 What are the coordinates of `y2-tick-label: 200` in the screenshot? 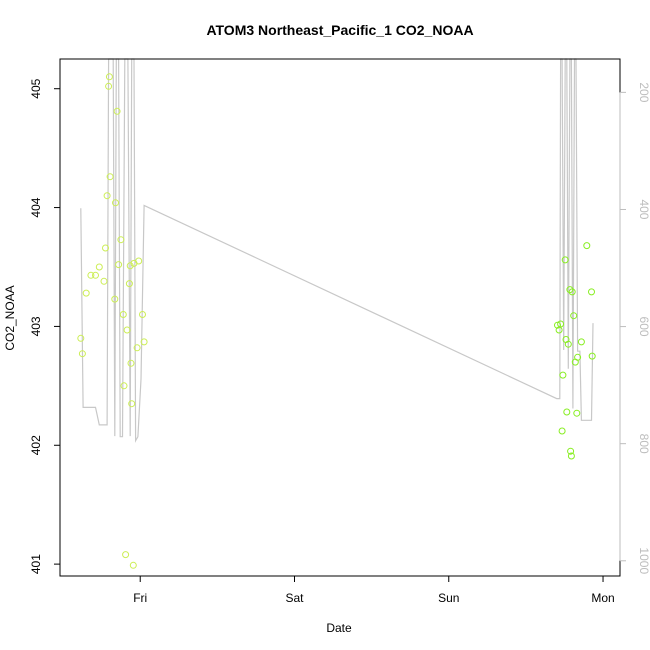 It's located at (643, 92).